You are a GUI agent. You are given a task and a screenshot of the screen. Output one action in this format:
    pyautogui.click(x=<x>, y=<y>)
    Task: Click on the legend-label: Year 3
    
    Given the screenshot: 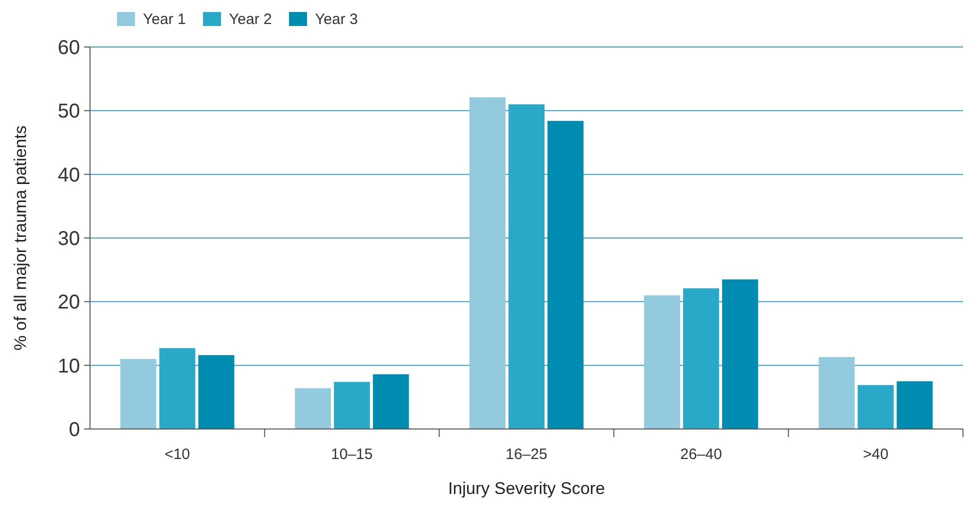 What is the action you would take?
    pyautogui.click(x=336, y=19)
    